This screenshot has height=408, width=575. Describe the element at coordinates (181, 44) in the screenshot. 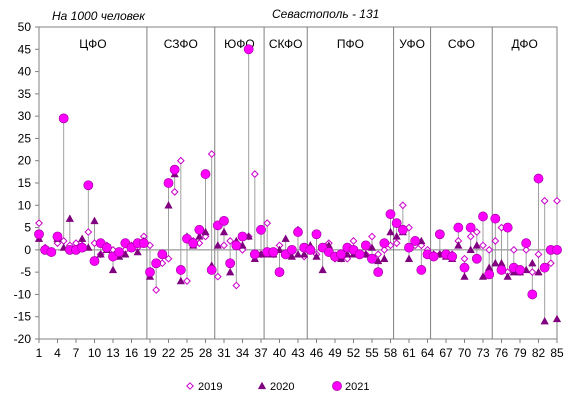

I see `region-label: СЗФО` at that location.